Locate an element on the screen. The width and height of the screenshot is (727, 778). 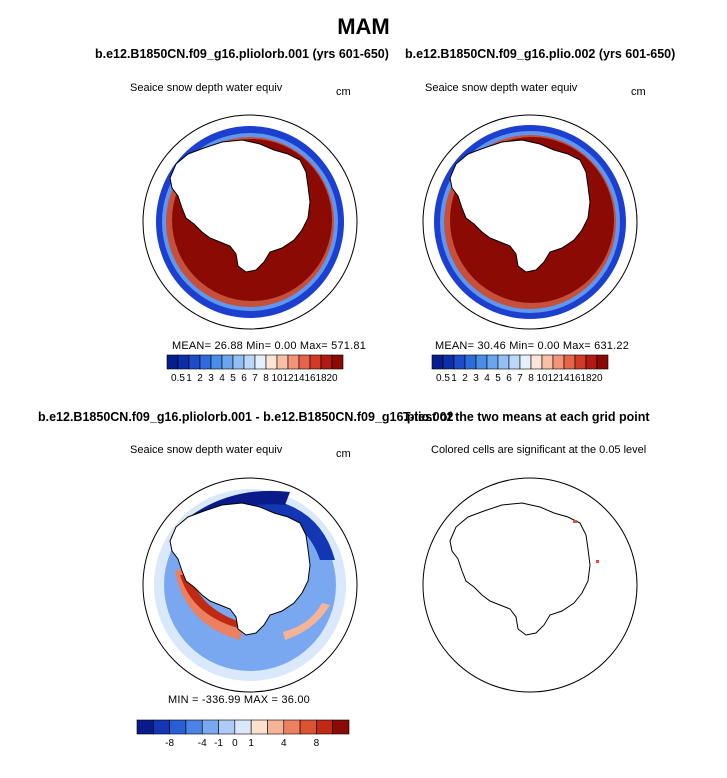
panel-2-colorbar-tick-label: 7 is located at coordinates (520, 378).